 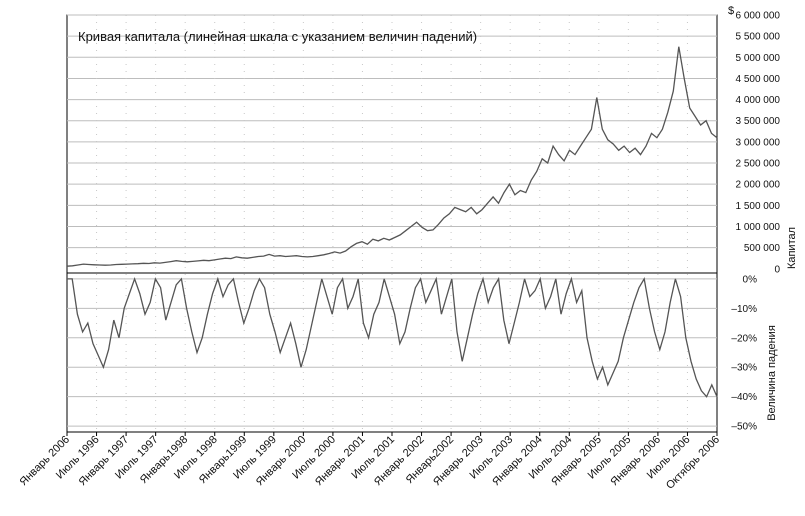 What do you see at coordinates (777, 269) in the screenshot?
I see `equity-y-tick-label: 0` at bounding box center [777, 269].